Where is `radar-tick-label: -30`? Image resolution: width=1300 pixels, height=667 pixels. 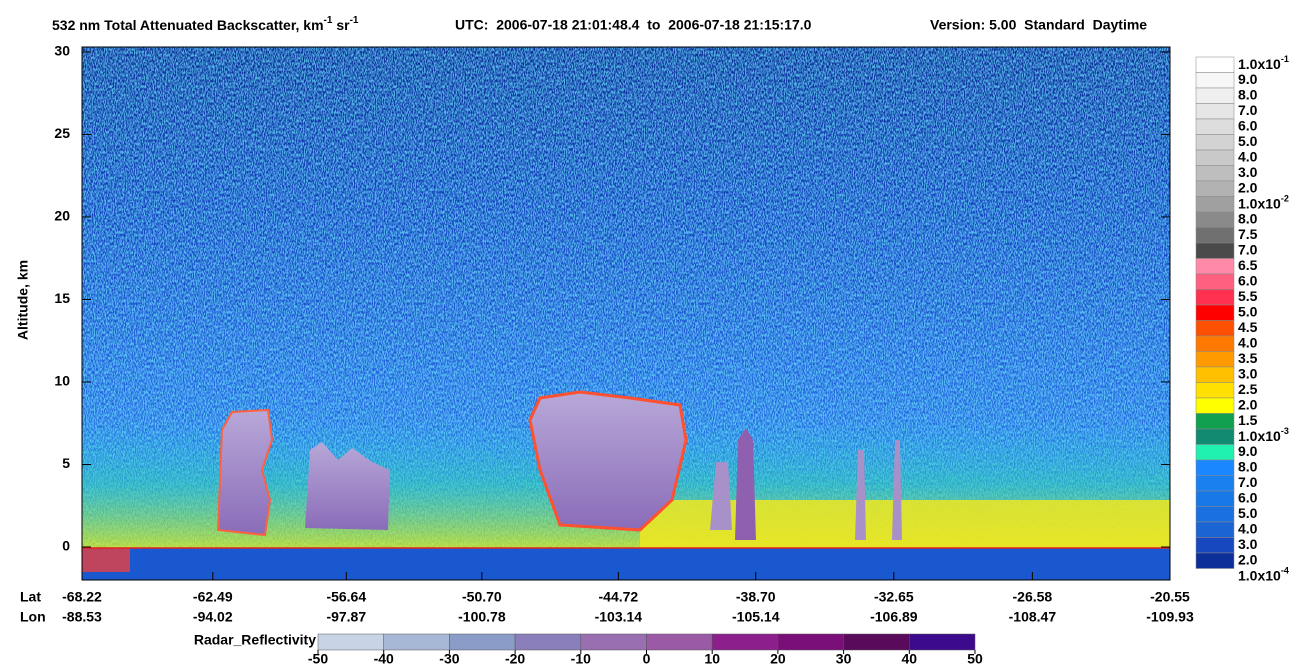 radar-tick-label: -30 is located at coordinates (449, 659).